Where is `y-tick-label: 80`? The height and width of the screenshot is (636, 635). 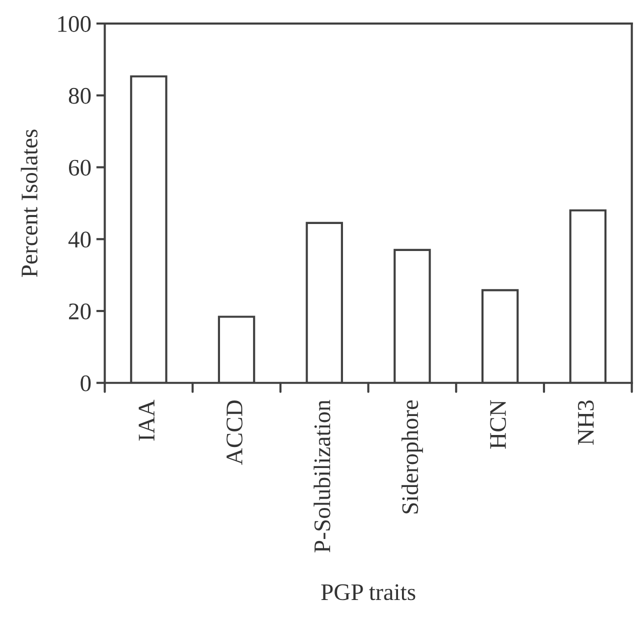 y-tick-label: 80 is located at coordinates (79, 96).